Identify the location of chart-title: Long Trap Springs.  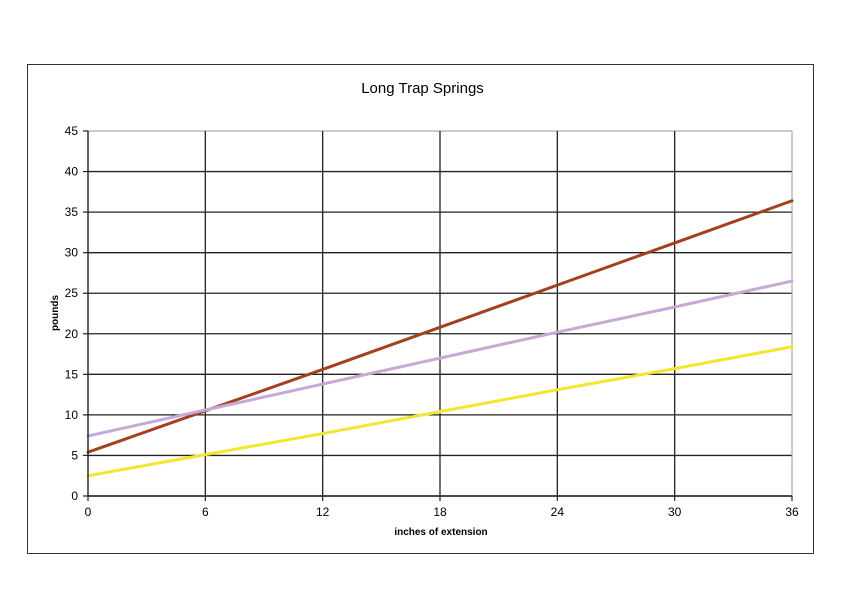
(422, 88).